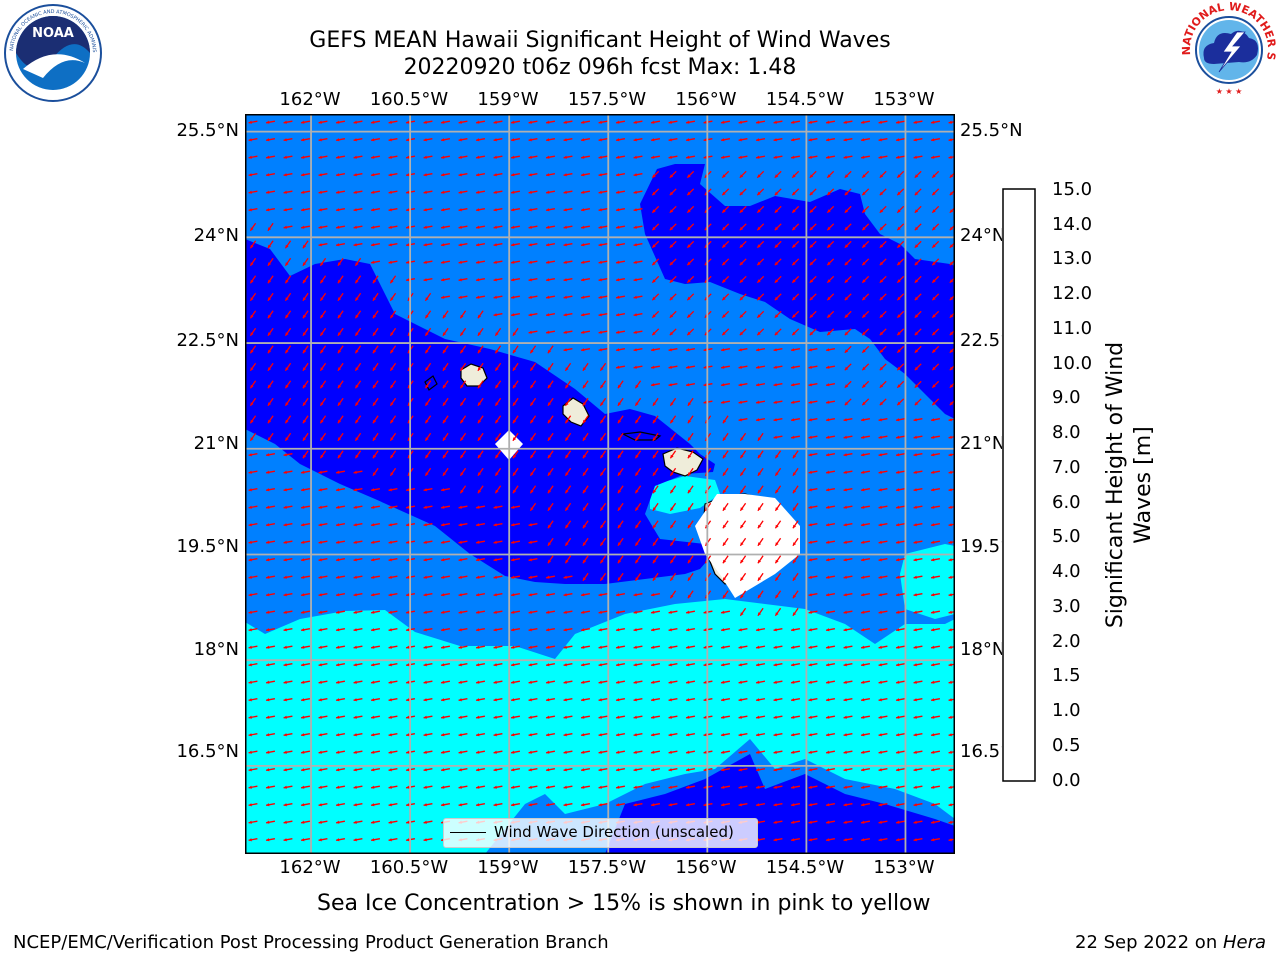  I want to click on generation-date: 22 Sep 2022 on Hera, so click(1170, 942).